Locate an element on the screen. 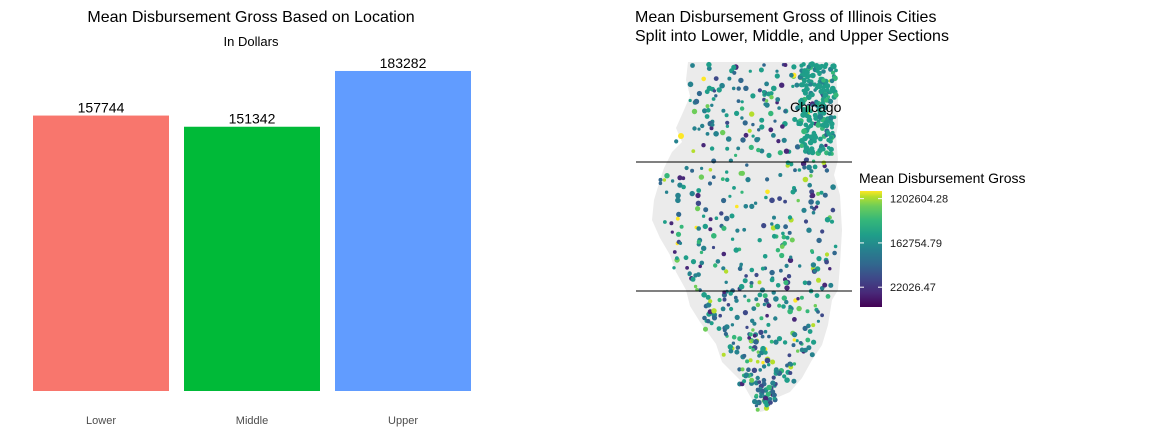 This screenshot has height=438, width=1169. bar-value-label-lower: 157744 is located at coordinates (101, 108).